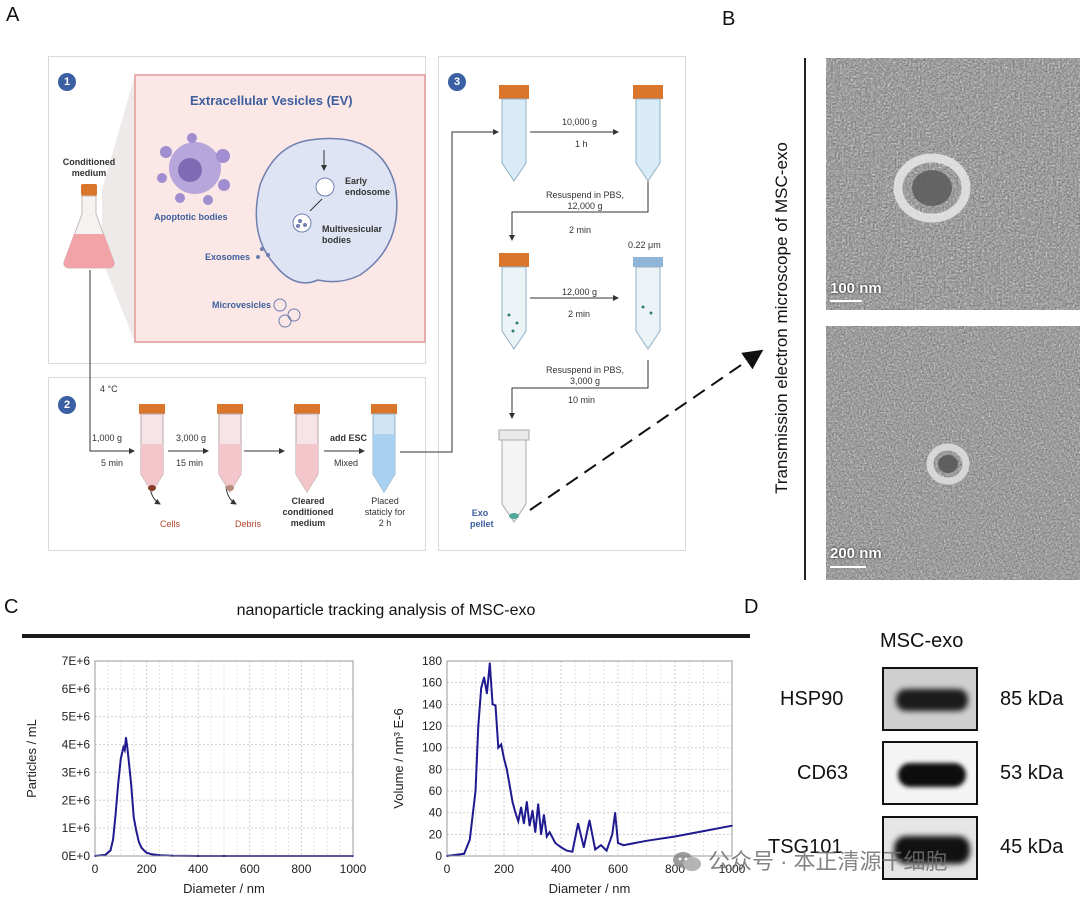 This screenshot has height=902, width=1080. I want to click on resuspend2-label: Resuspend in PBS, 3,000 g, so click(585, 375).